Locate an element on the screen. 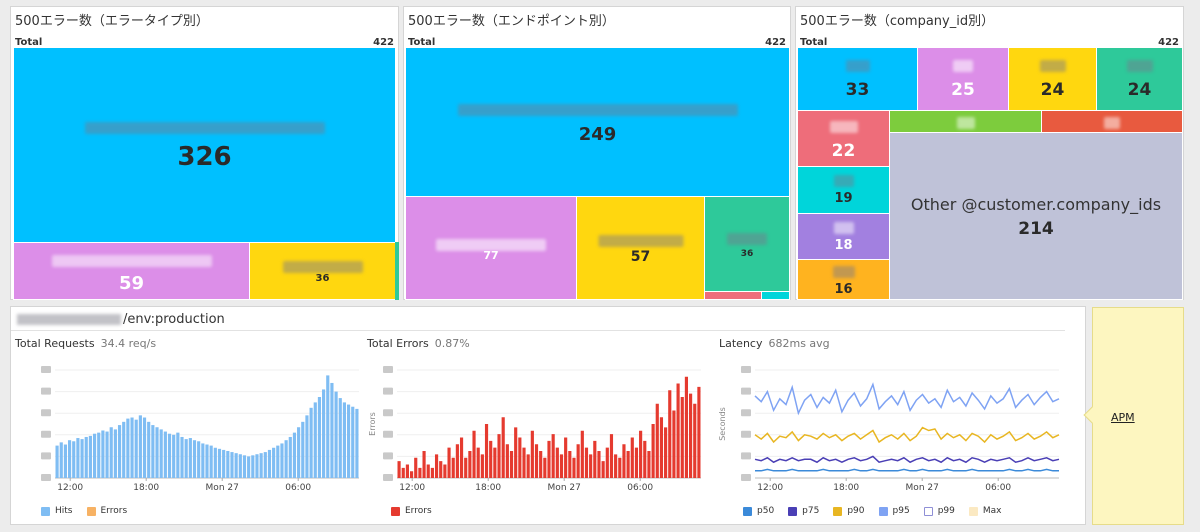 This screenshot has width=1200, height=532. total-label: Total is located at coordinates (29, 42).